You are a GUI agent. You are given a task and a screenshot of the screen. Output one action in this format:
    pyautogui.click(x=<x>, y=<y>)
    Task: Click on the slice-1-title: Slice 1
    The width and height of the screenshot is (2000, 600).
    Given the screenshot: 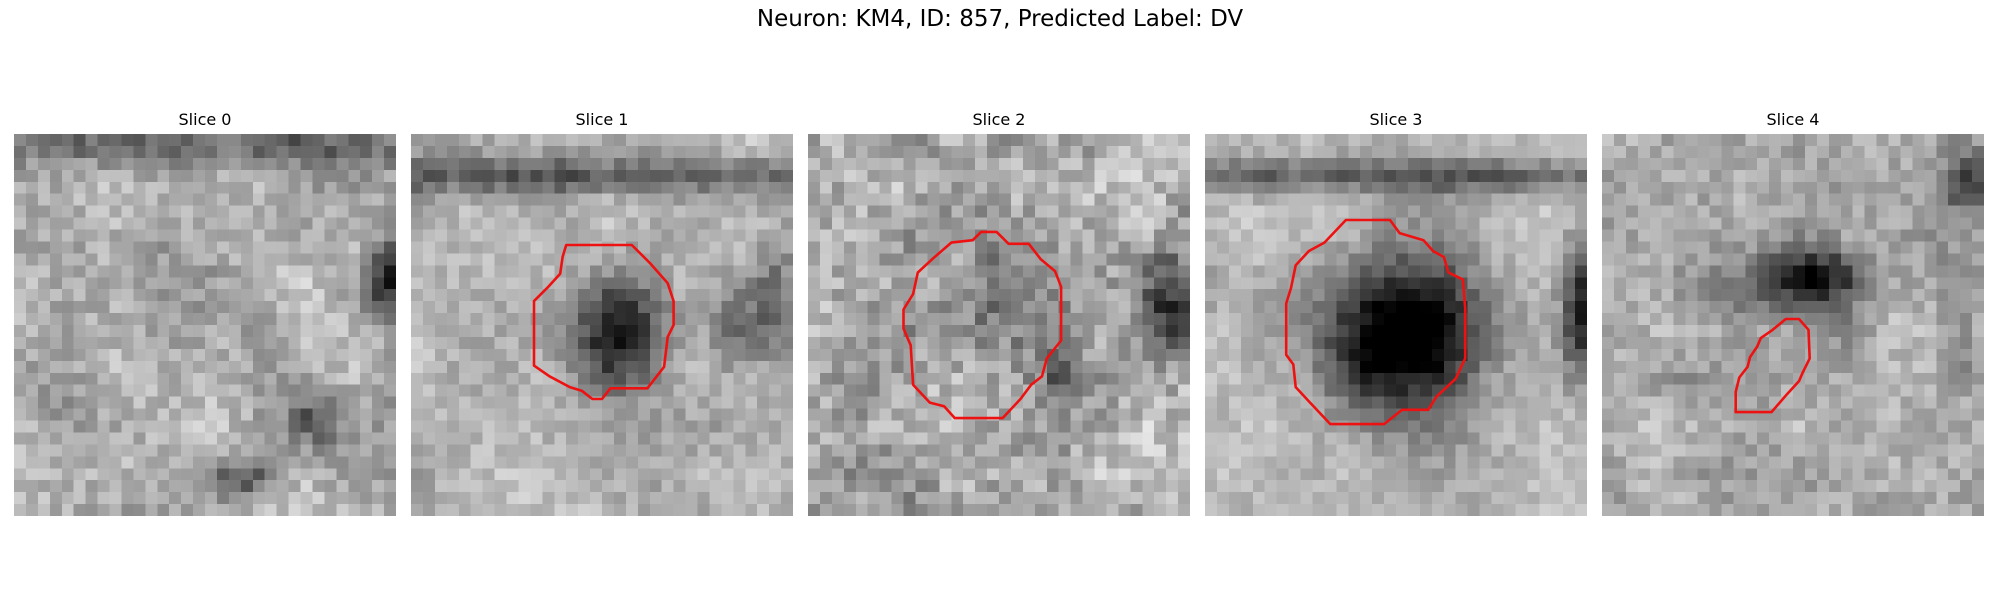 What is the action you would take?
    pyautogui.click(x=602, y=119)
    